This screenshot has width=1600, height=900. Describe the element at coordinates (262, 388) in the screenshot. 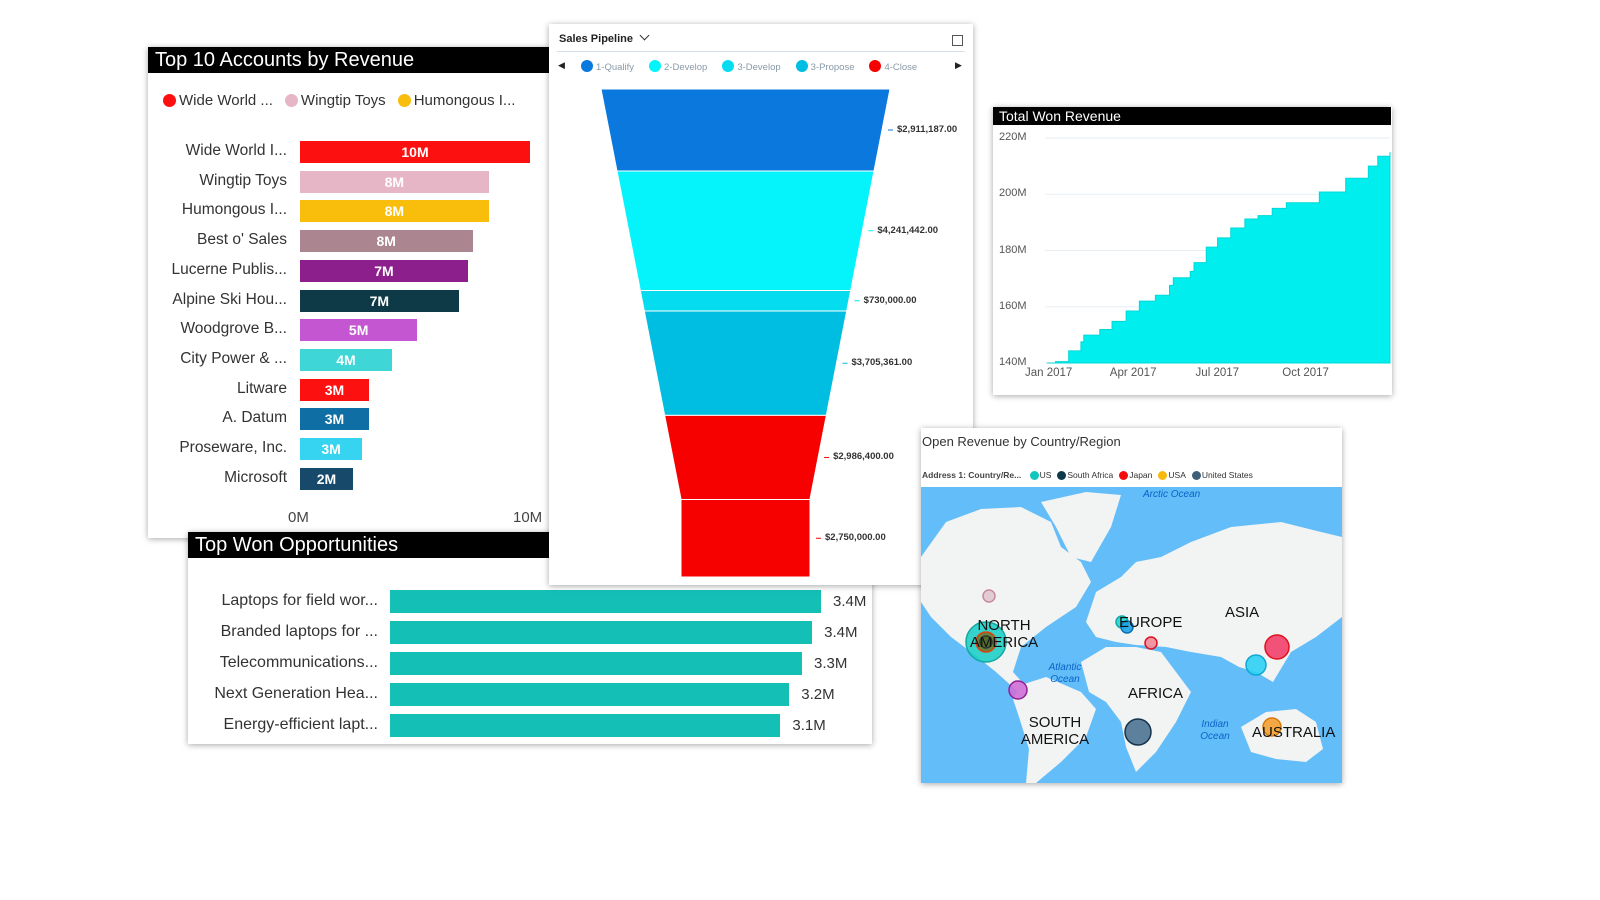

I see `category-label: Litware` at that location.